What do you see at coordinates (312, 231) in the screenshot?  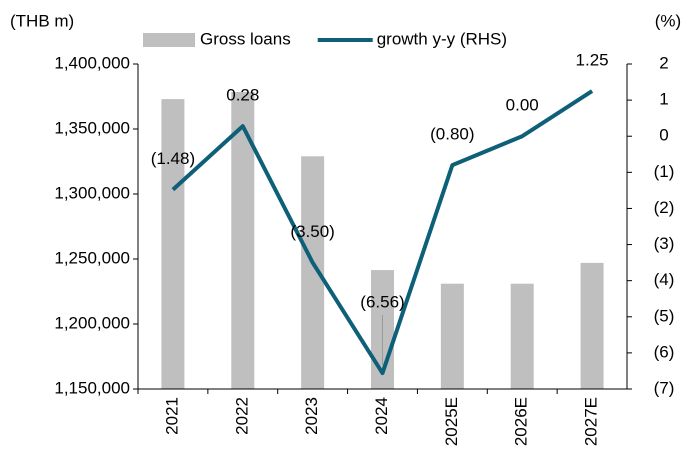 I see `data-label: (3.50)` at bounding box center [312, 231].